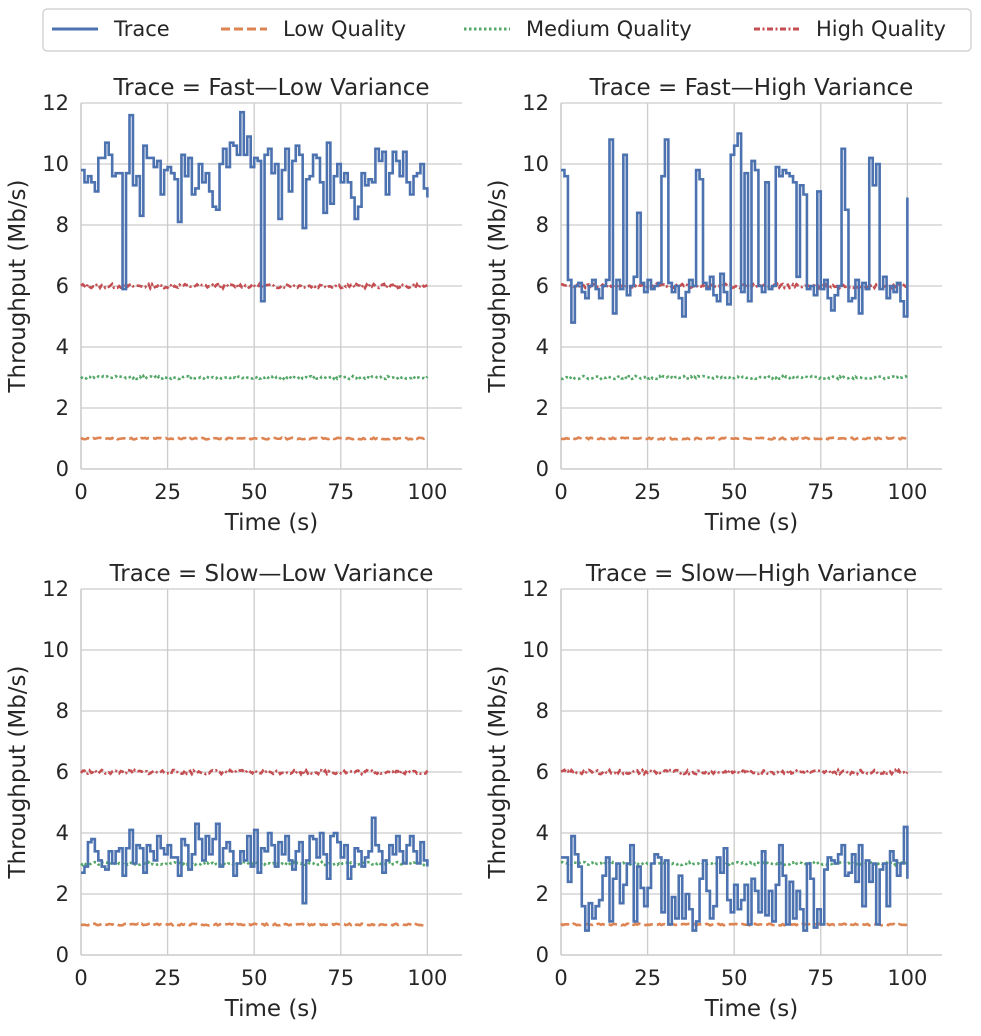 This screenshot has height=1036, width=981. What do you see at coordinates (270, 88) in the screenshot?
I see `subplot-title: Trace = Fast—Low Variance` at bounding box center [270, 88].